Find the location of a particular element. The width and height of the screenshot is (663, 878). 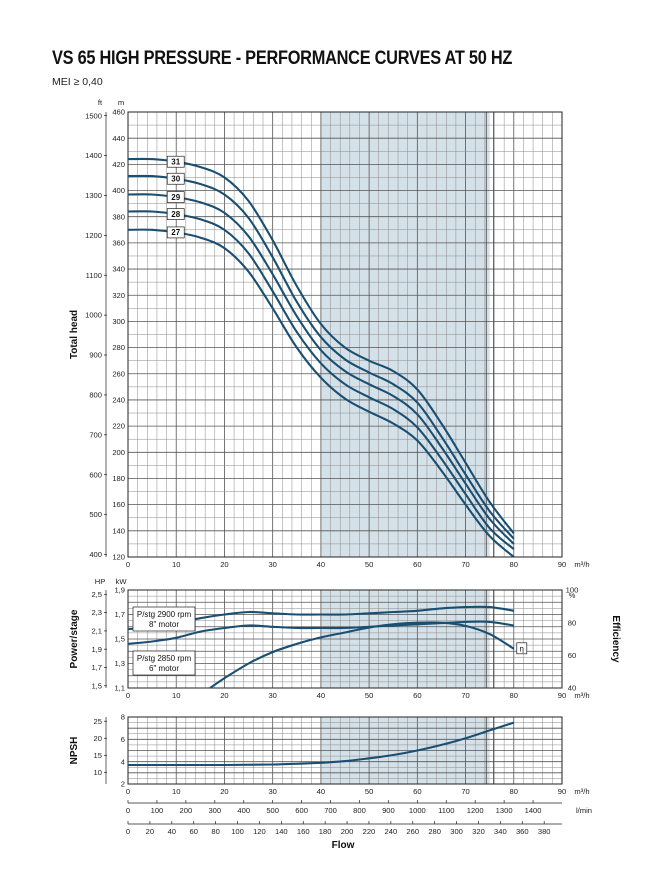

power-axis-label: Power/stage is located at coordinates (74, 638).